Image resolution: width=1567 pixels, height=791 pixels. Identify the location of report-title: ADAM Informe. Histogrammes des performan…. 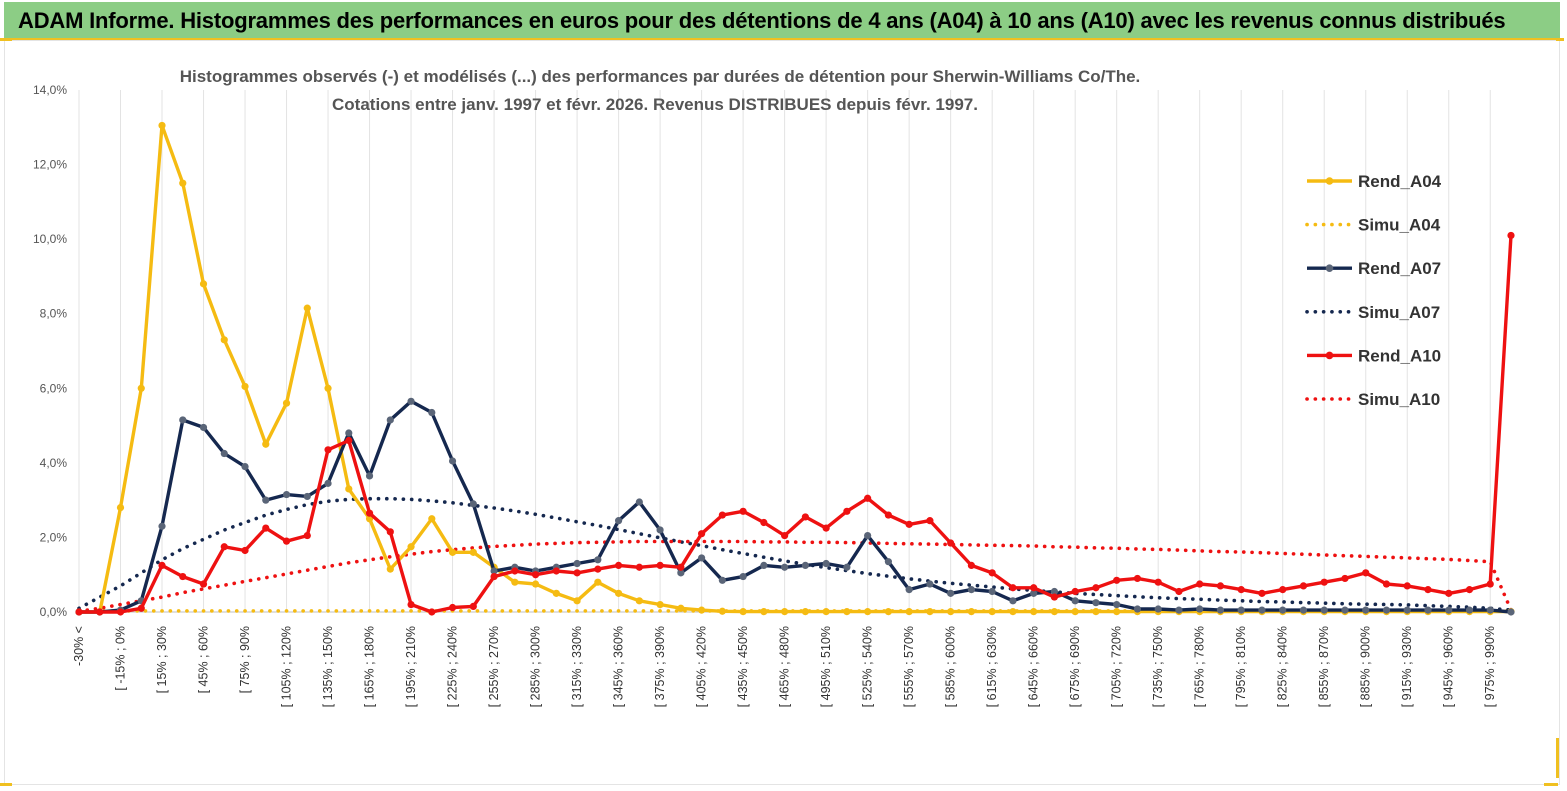
(762, 20).